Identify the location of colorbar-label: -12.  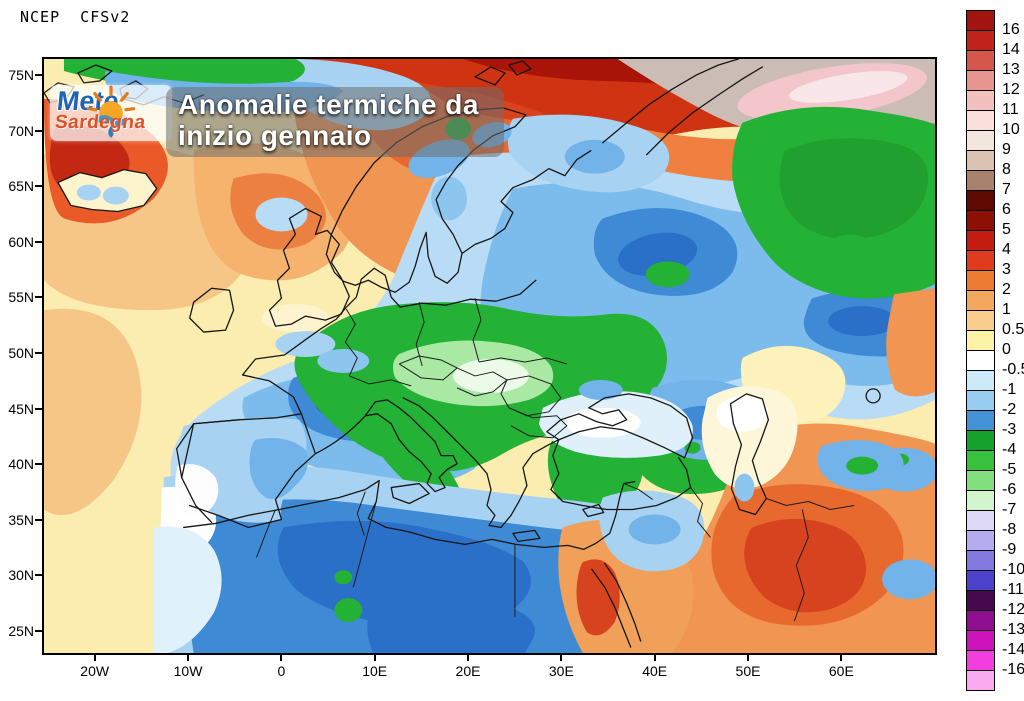
(1013, 609).